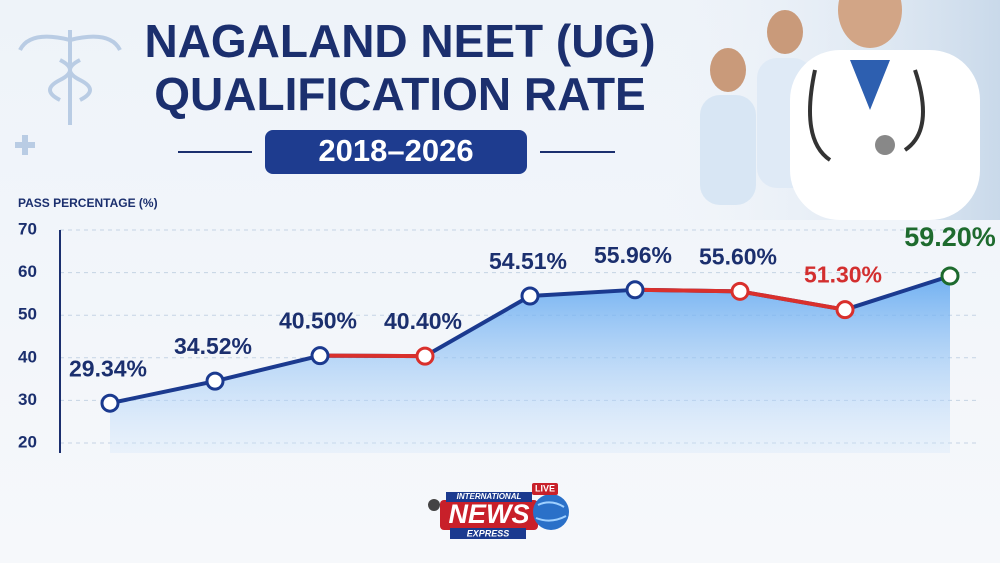 This screenshot has height=563, width=1000. I want to click on logo-text: EXPRESS, so click(488, 533).